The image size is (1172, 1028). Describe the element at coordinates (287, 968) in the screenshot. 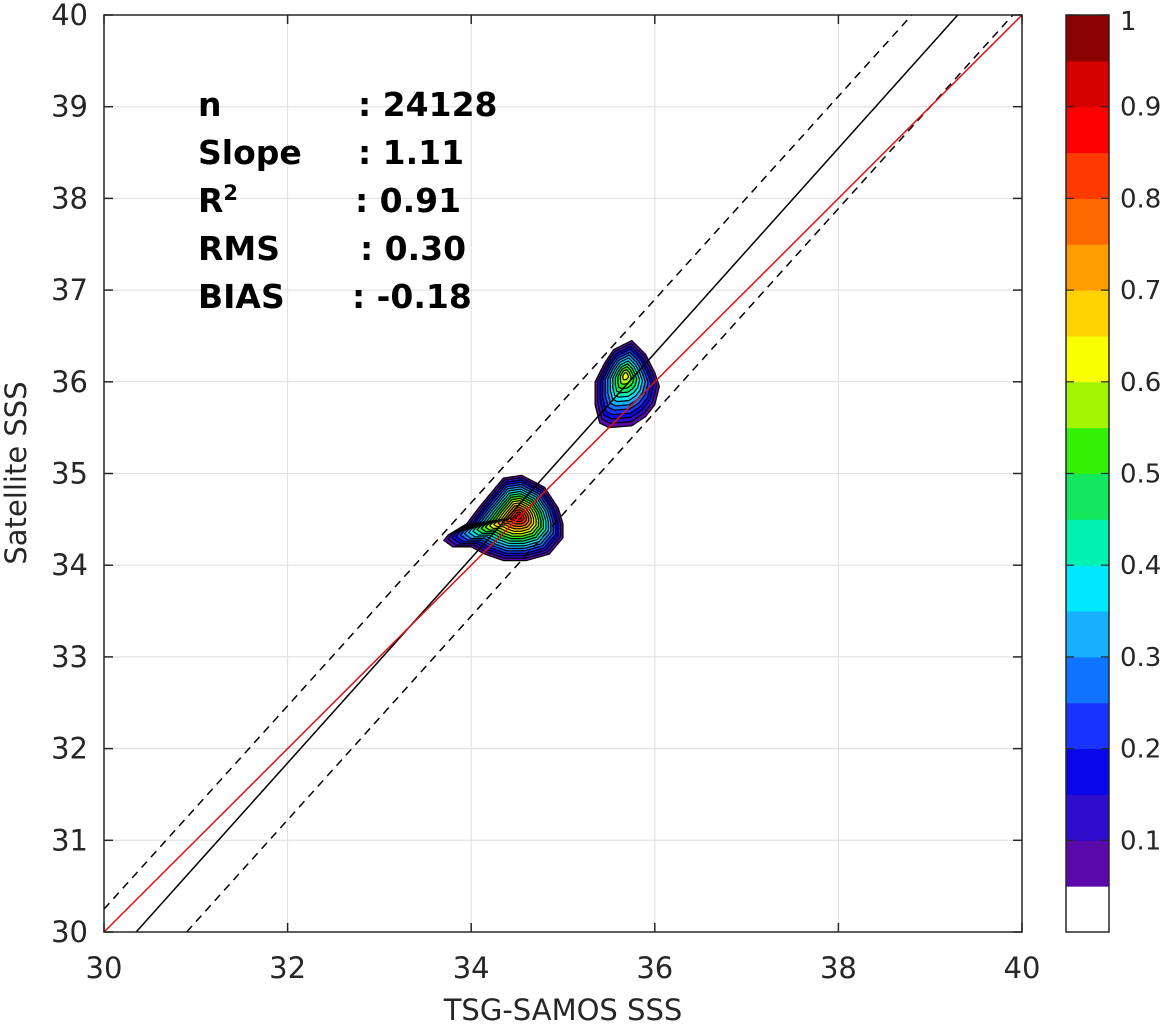

I see `x-tick-label: 32` at that location.